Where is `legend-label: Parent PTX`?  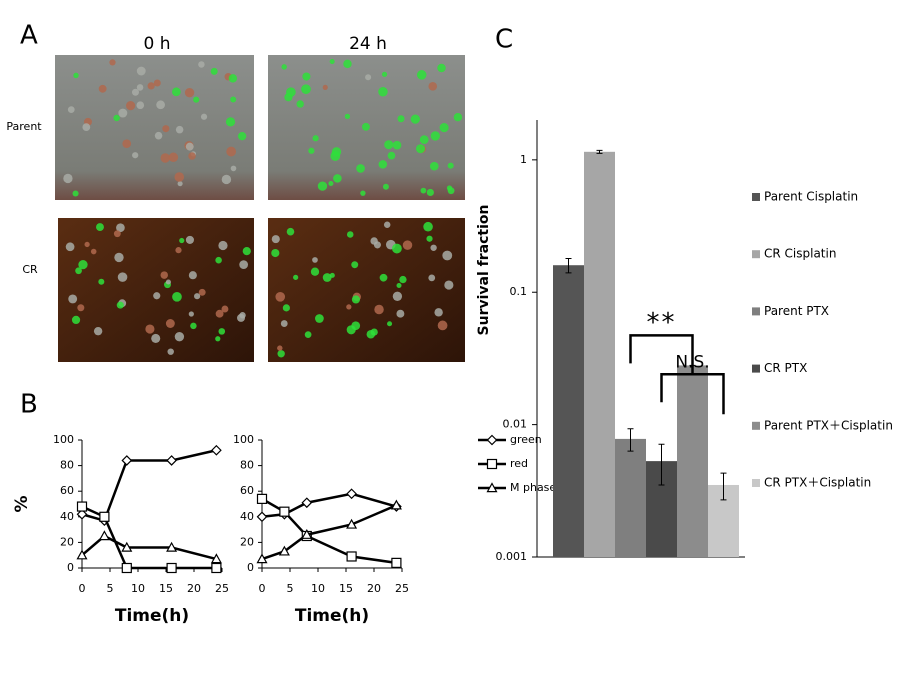
legend-label: Parent PTX is located at coordinates (796, 311).